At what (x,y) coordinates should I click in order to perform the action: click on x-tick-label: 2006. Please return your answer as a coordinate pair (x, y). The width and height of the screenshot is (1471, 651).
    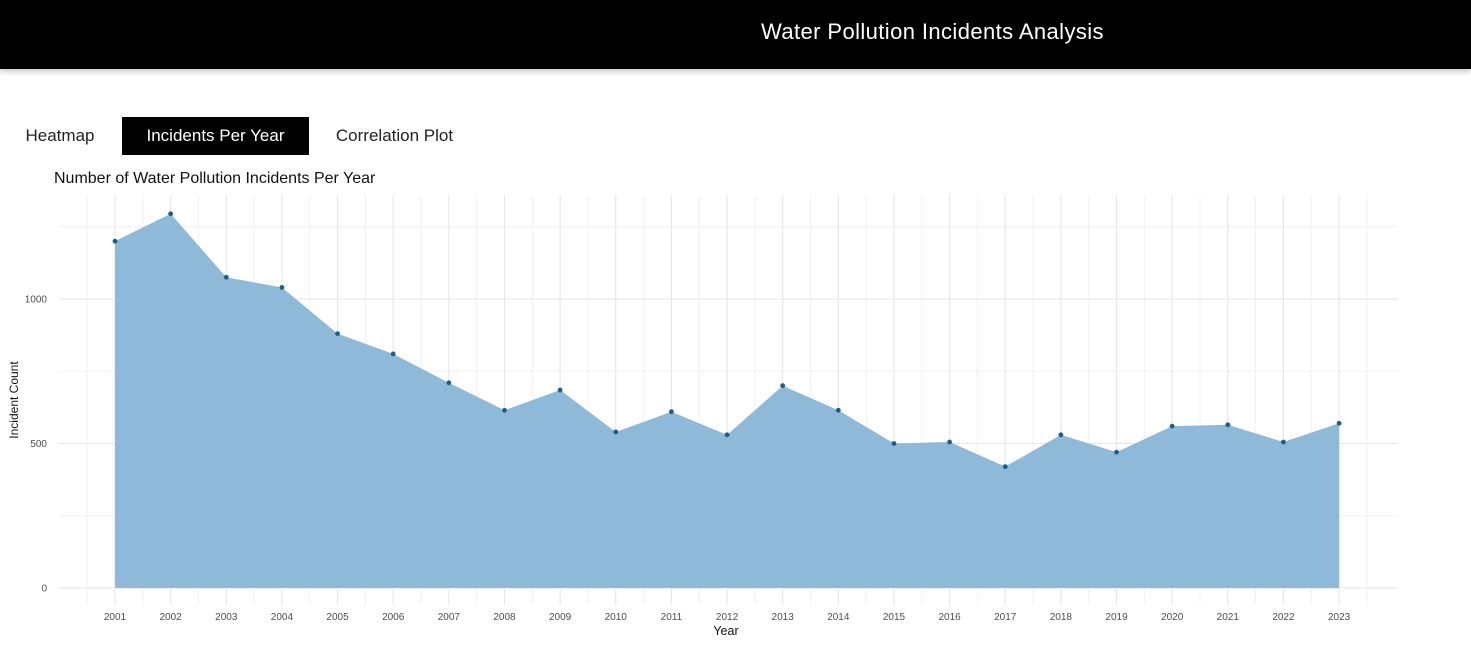
    Looking at the image, I should click on (393, 617).